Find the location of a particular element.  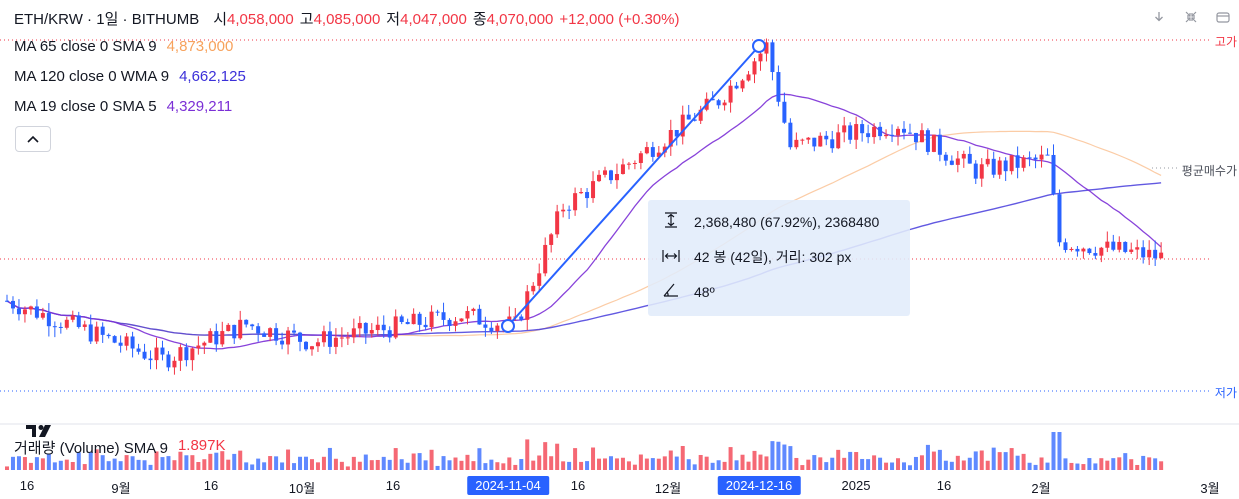

collapse-legend-button is located at coordinates (33, 139).